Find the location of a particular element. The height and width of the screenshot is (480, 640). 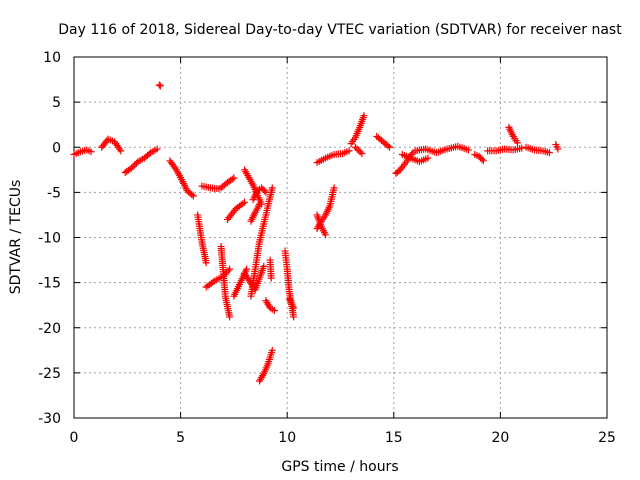

y-tick-label: -5 is located at coordinates (54, 193).